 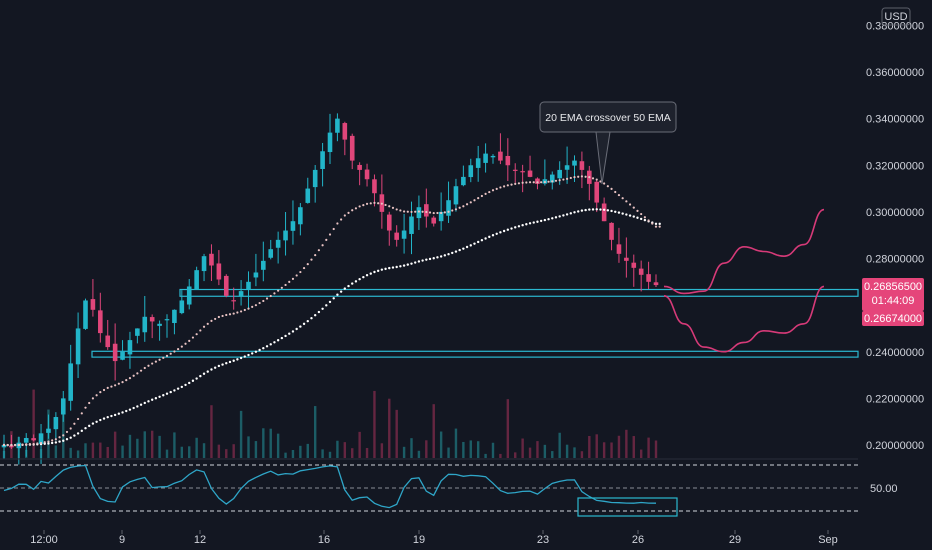 I want to click on time-tick-label: 16, so click(x=324, y=540).